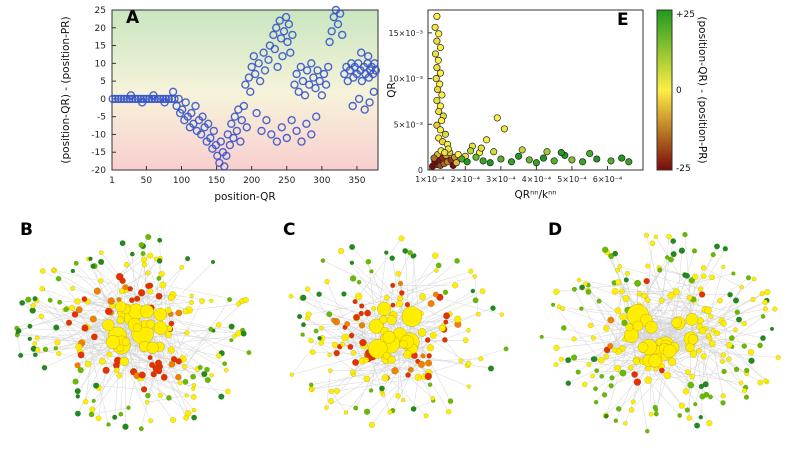  I want to click on panel-a-label: A, so click(133, 18).